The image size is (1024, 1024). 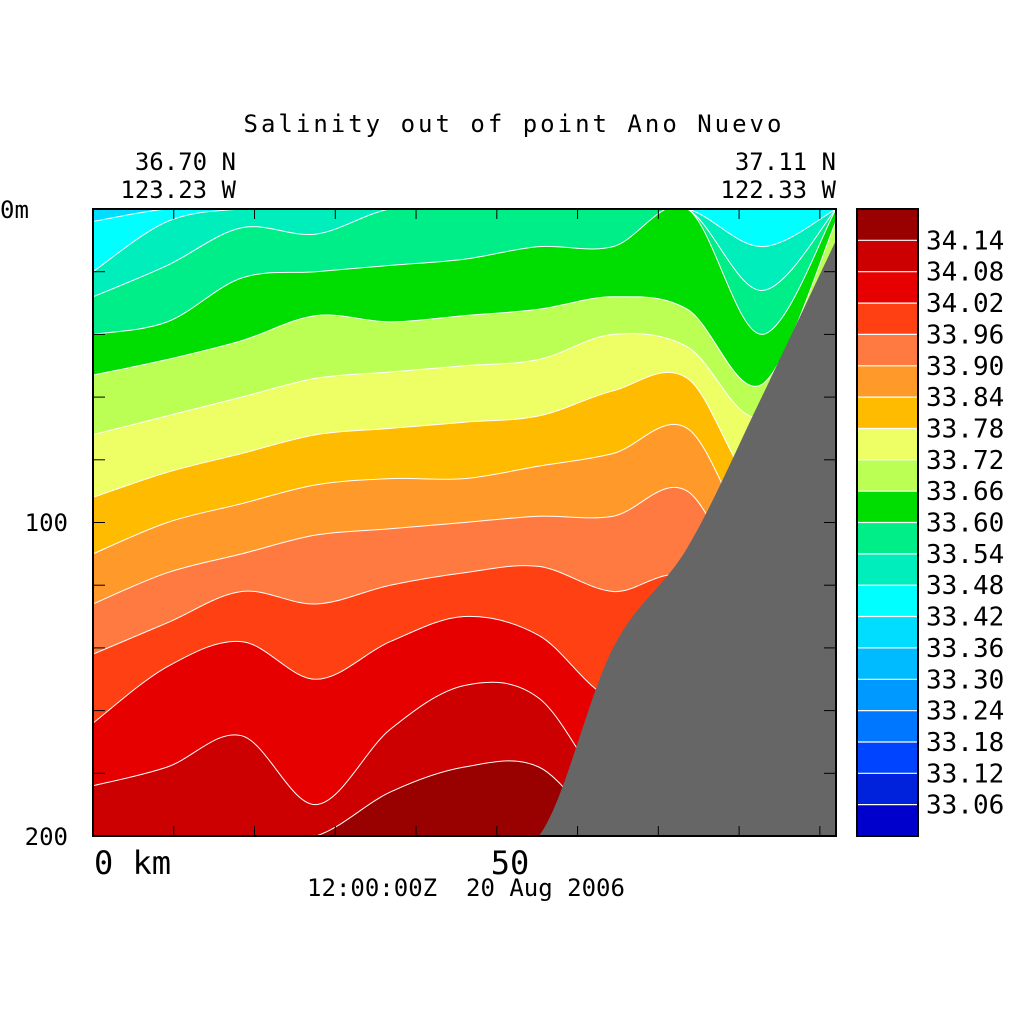 What do you see at coordinates (965, 555) in the screenshot?
I see `colorbar-label-33.54: 33.54` at bounding box center [965, 555].